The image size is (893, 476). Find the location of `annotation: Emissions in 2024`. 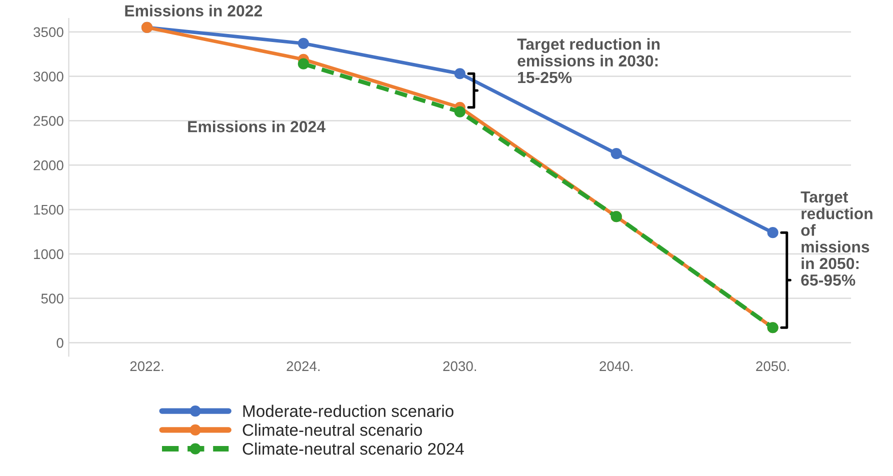

annotation: Emissions in 2024 is located at coordinates (257, 126).